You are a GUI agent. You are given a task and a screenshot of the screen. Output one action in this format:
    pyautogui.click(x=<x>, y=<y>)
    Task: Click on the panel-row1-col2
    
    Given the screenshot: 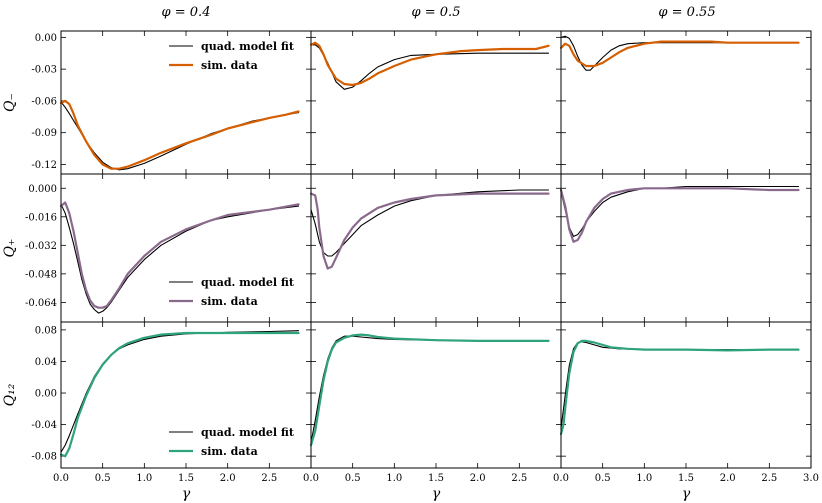 What is the action you would take?
    pyautogui.click(x=435, y=102)
    